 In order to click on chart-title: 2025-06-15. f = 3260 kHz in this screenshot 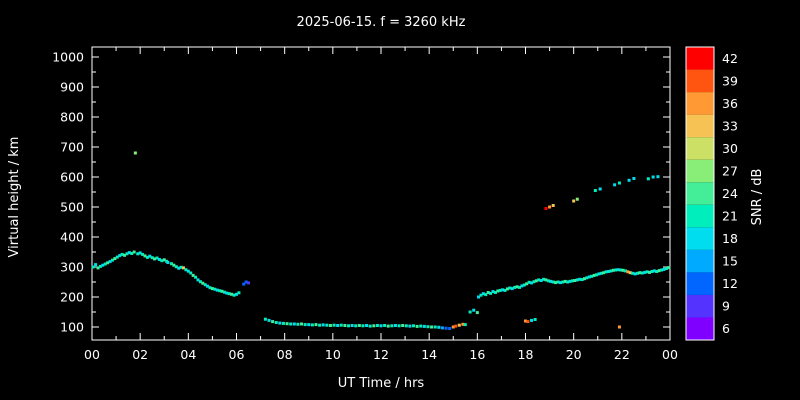, I will do `click(381, 22)`.